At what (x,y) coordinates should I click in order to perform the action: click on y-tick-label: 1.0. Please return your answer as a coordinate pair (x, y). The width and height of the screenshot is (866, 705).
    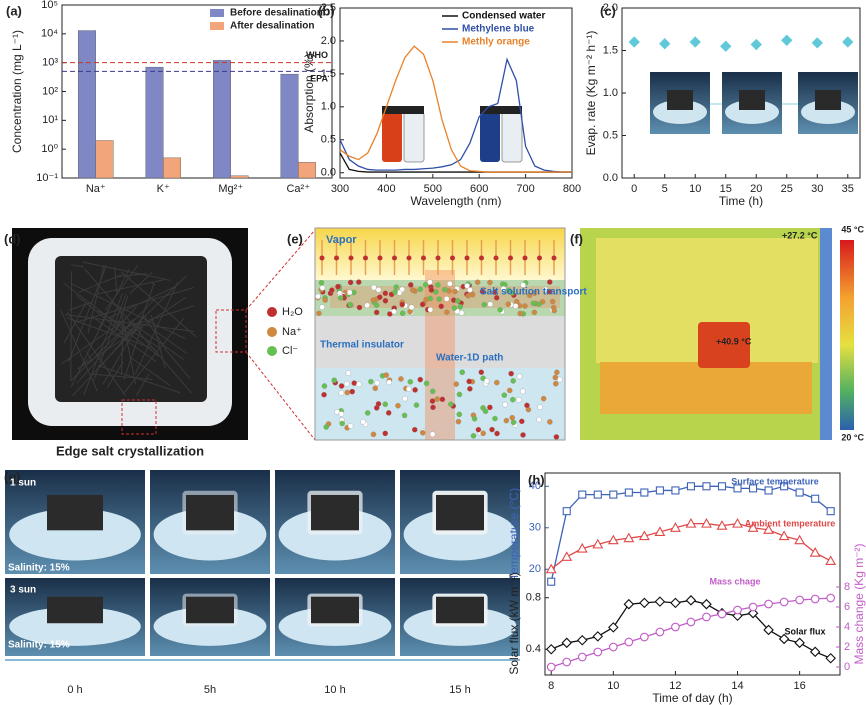
    Looking at the image, I should click on (610, 93).